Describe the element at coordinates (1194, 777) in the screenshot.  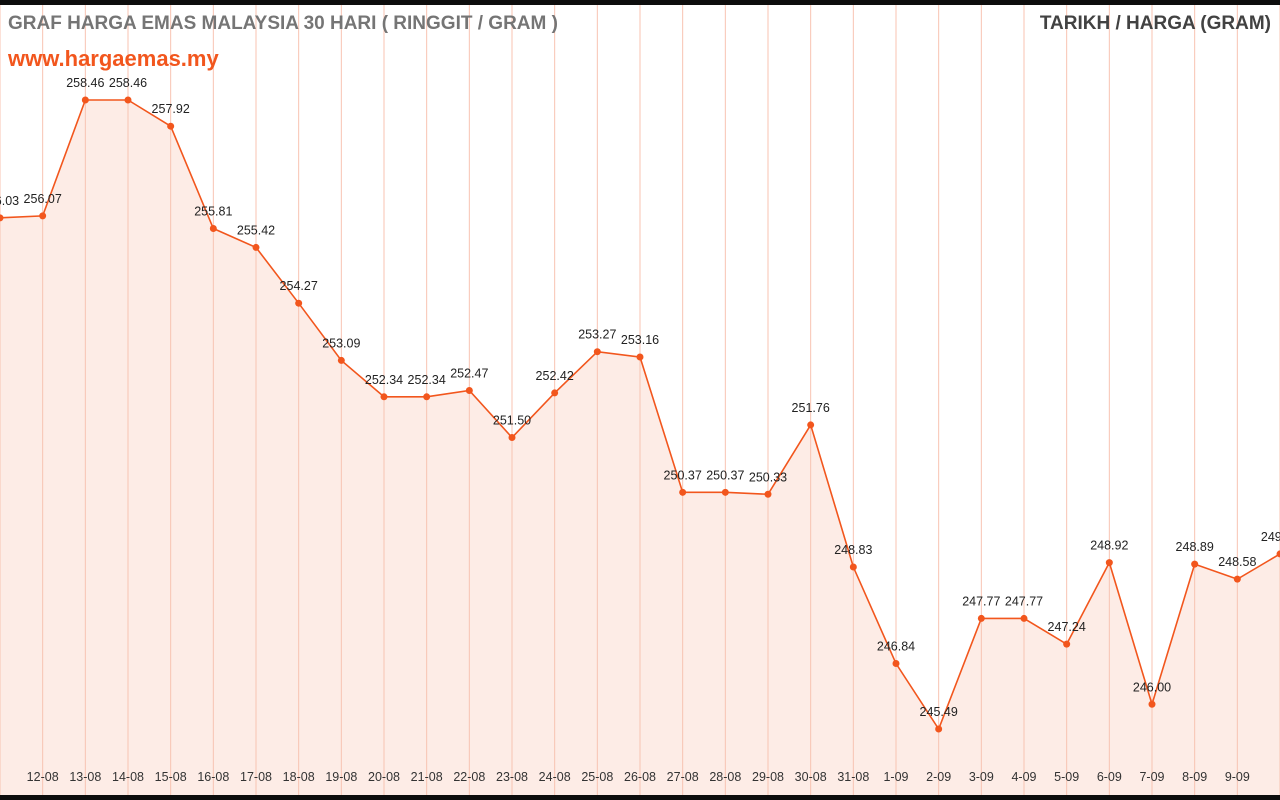
I see `x-tick-label: 8-09` at that location.